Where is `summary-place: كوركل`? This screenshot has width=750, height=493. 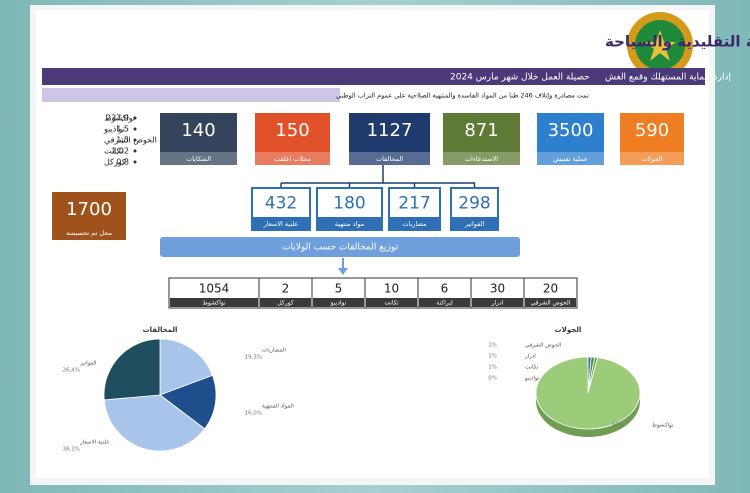 summary-place: كوركل is located at coordinates (115, 162).